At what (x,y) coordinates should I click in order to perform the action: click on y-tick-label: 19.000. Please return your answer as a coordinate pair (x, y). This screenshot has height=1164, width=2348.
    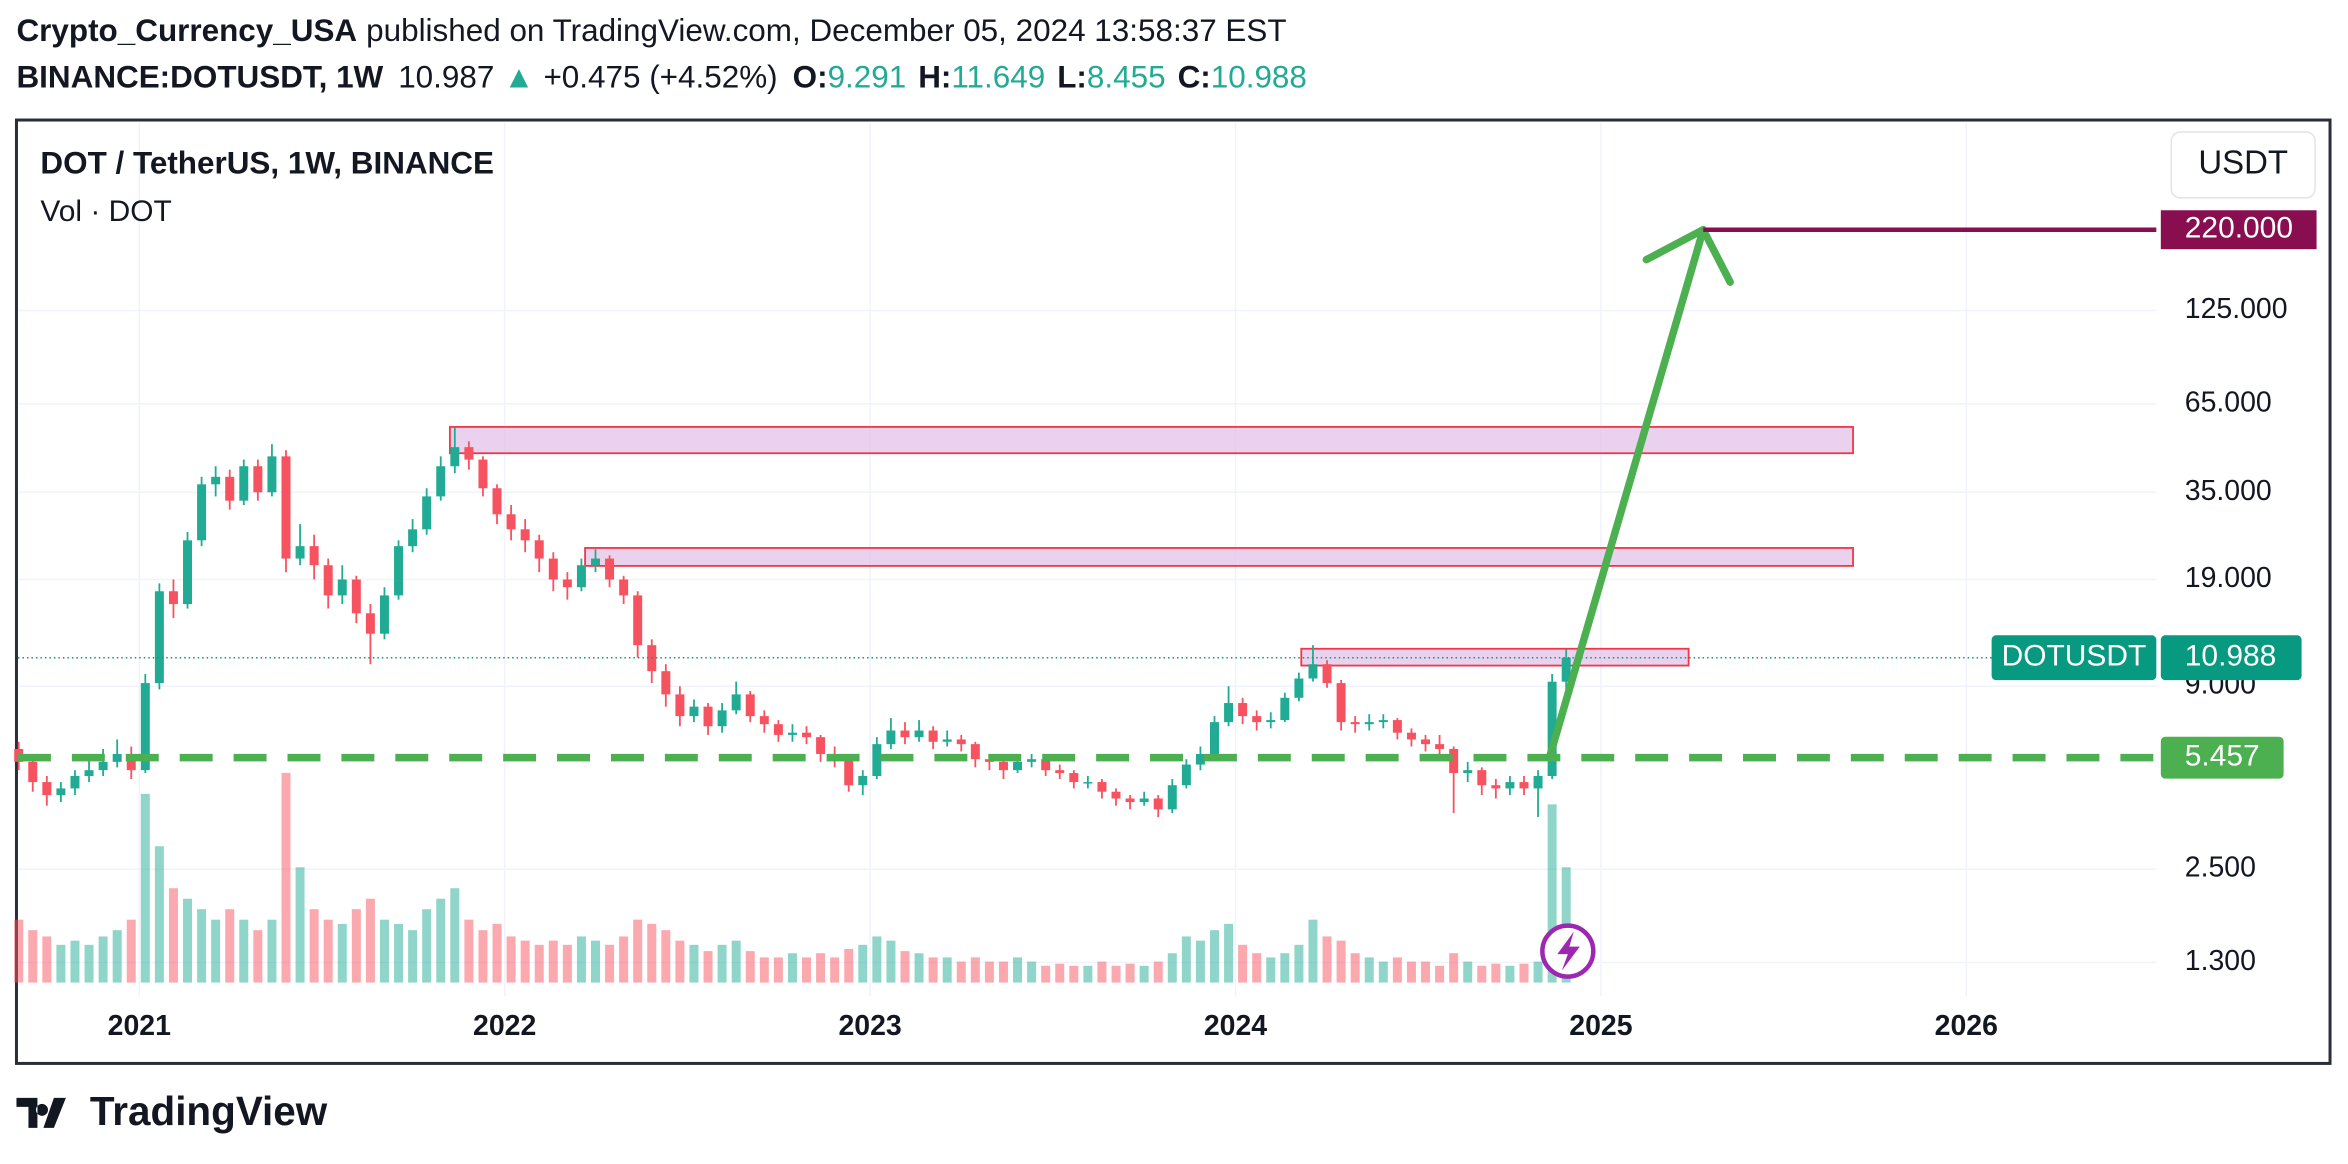
    Looking at the image, I should click on (2228, 578).